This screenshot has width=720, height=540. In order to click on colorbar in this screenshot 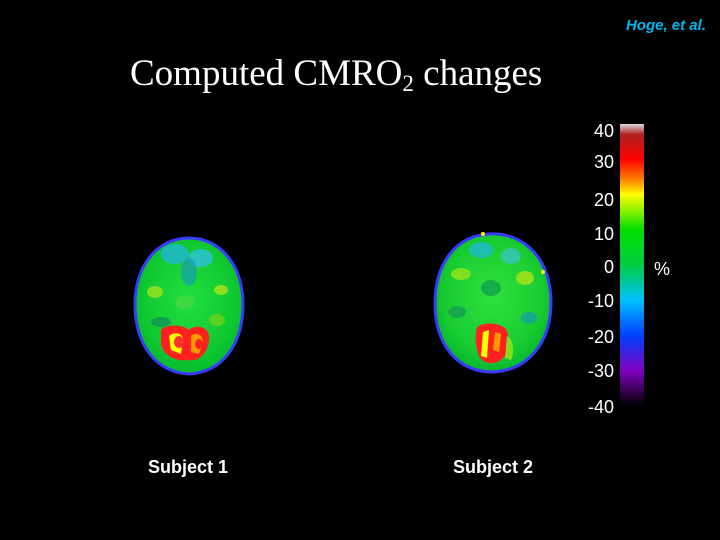, I will do `click(632, 265)`.